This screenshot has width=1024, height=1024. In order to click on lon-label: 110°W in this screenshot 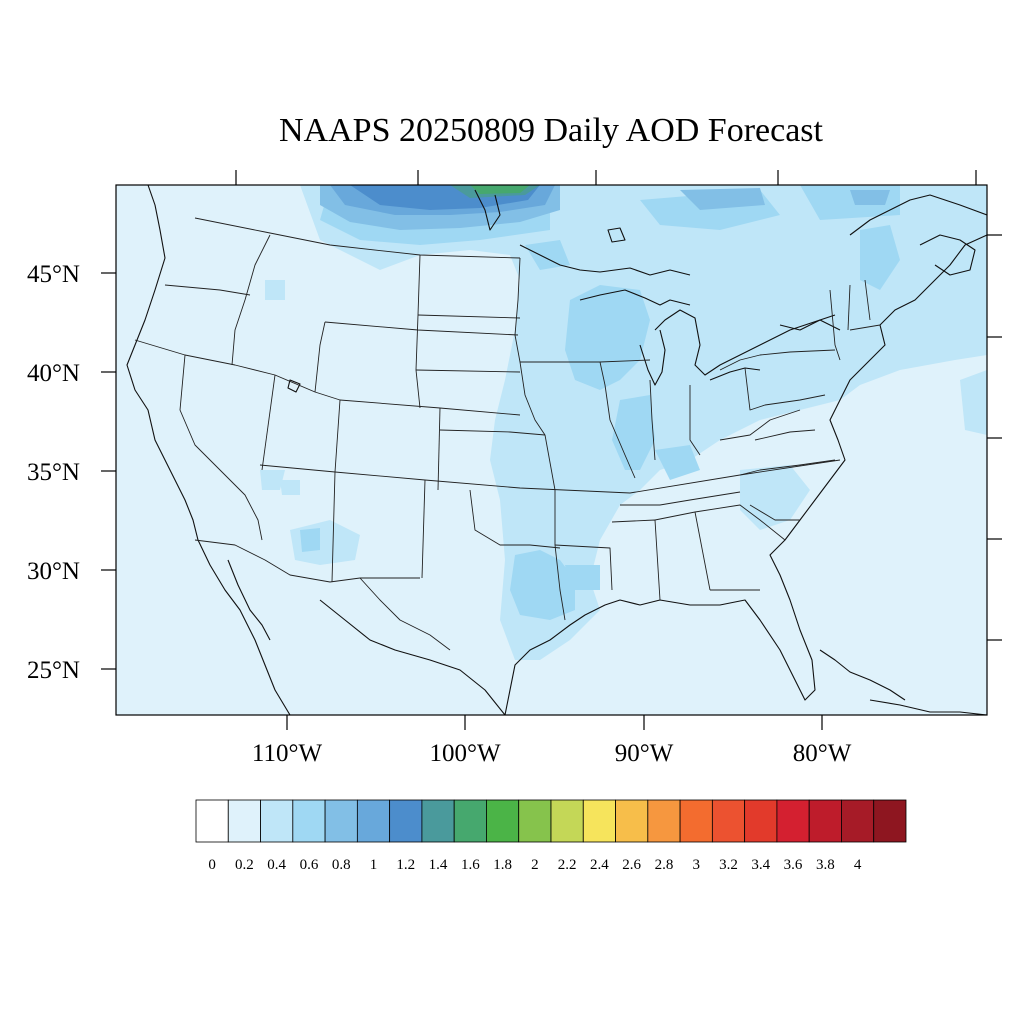, I will do `click(287, 753)`.